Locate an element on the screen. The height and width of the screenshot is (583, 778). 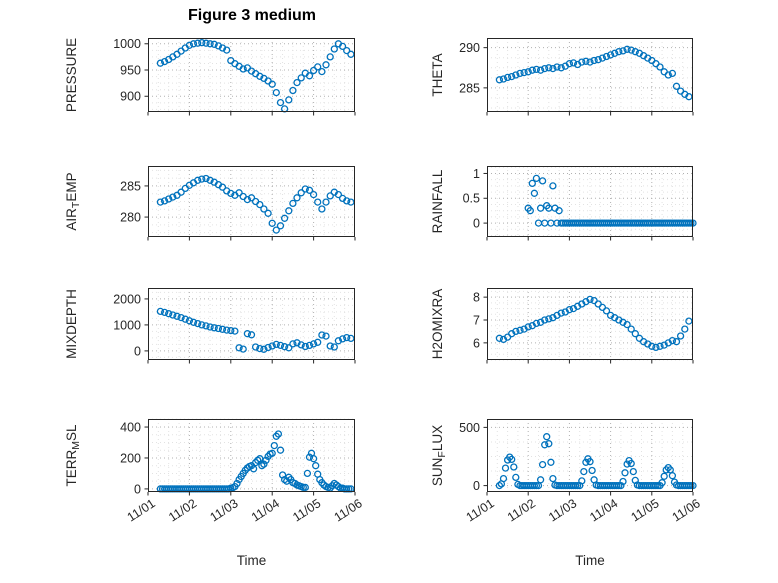
grid is located at coordinates (590, 324).